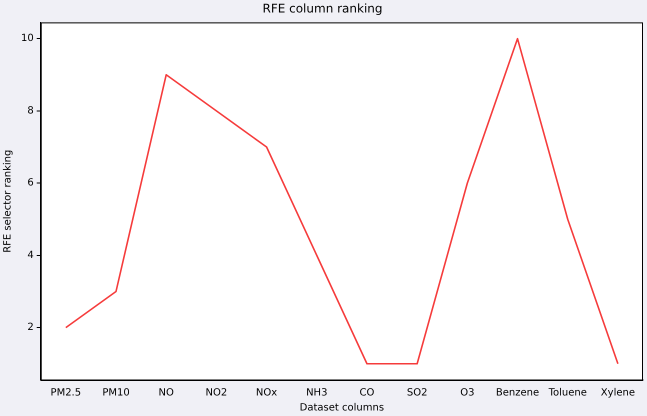 This screenshot has width=647, height=416. Describe the element at coordinates (30, 110) in the screenshot. I see `y-tick-label: 8` at that location.